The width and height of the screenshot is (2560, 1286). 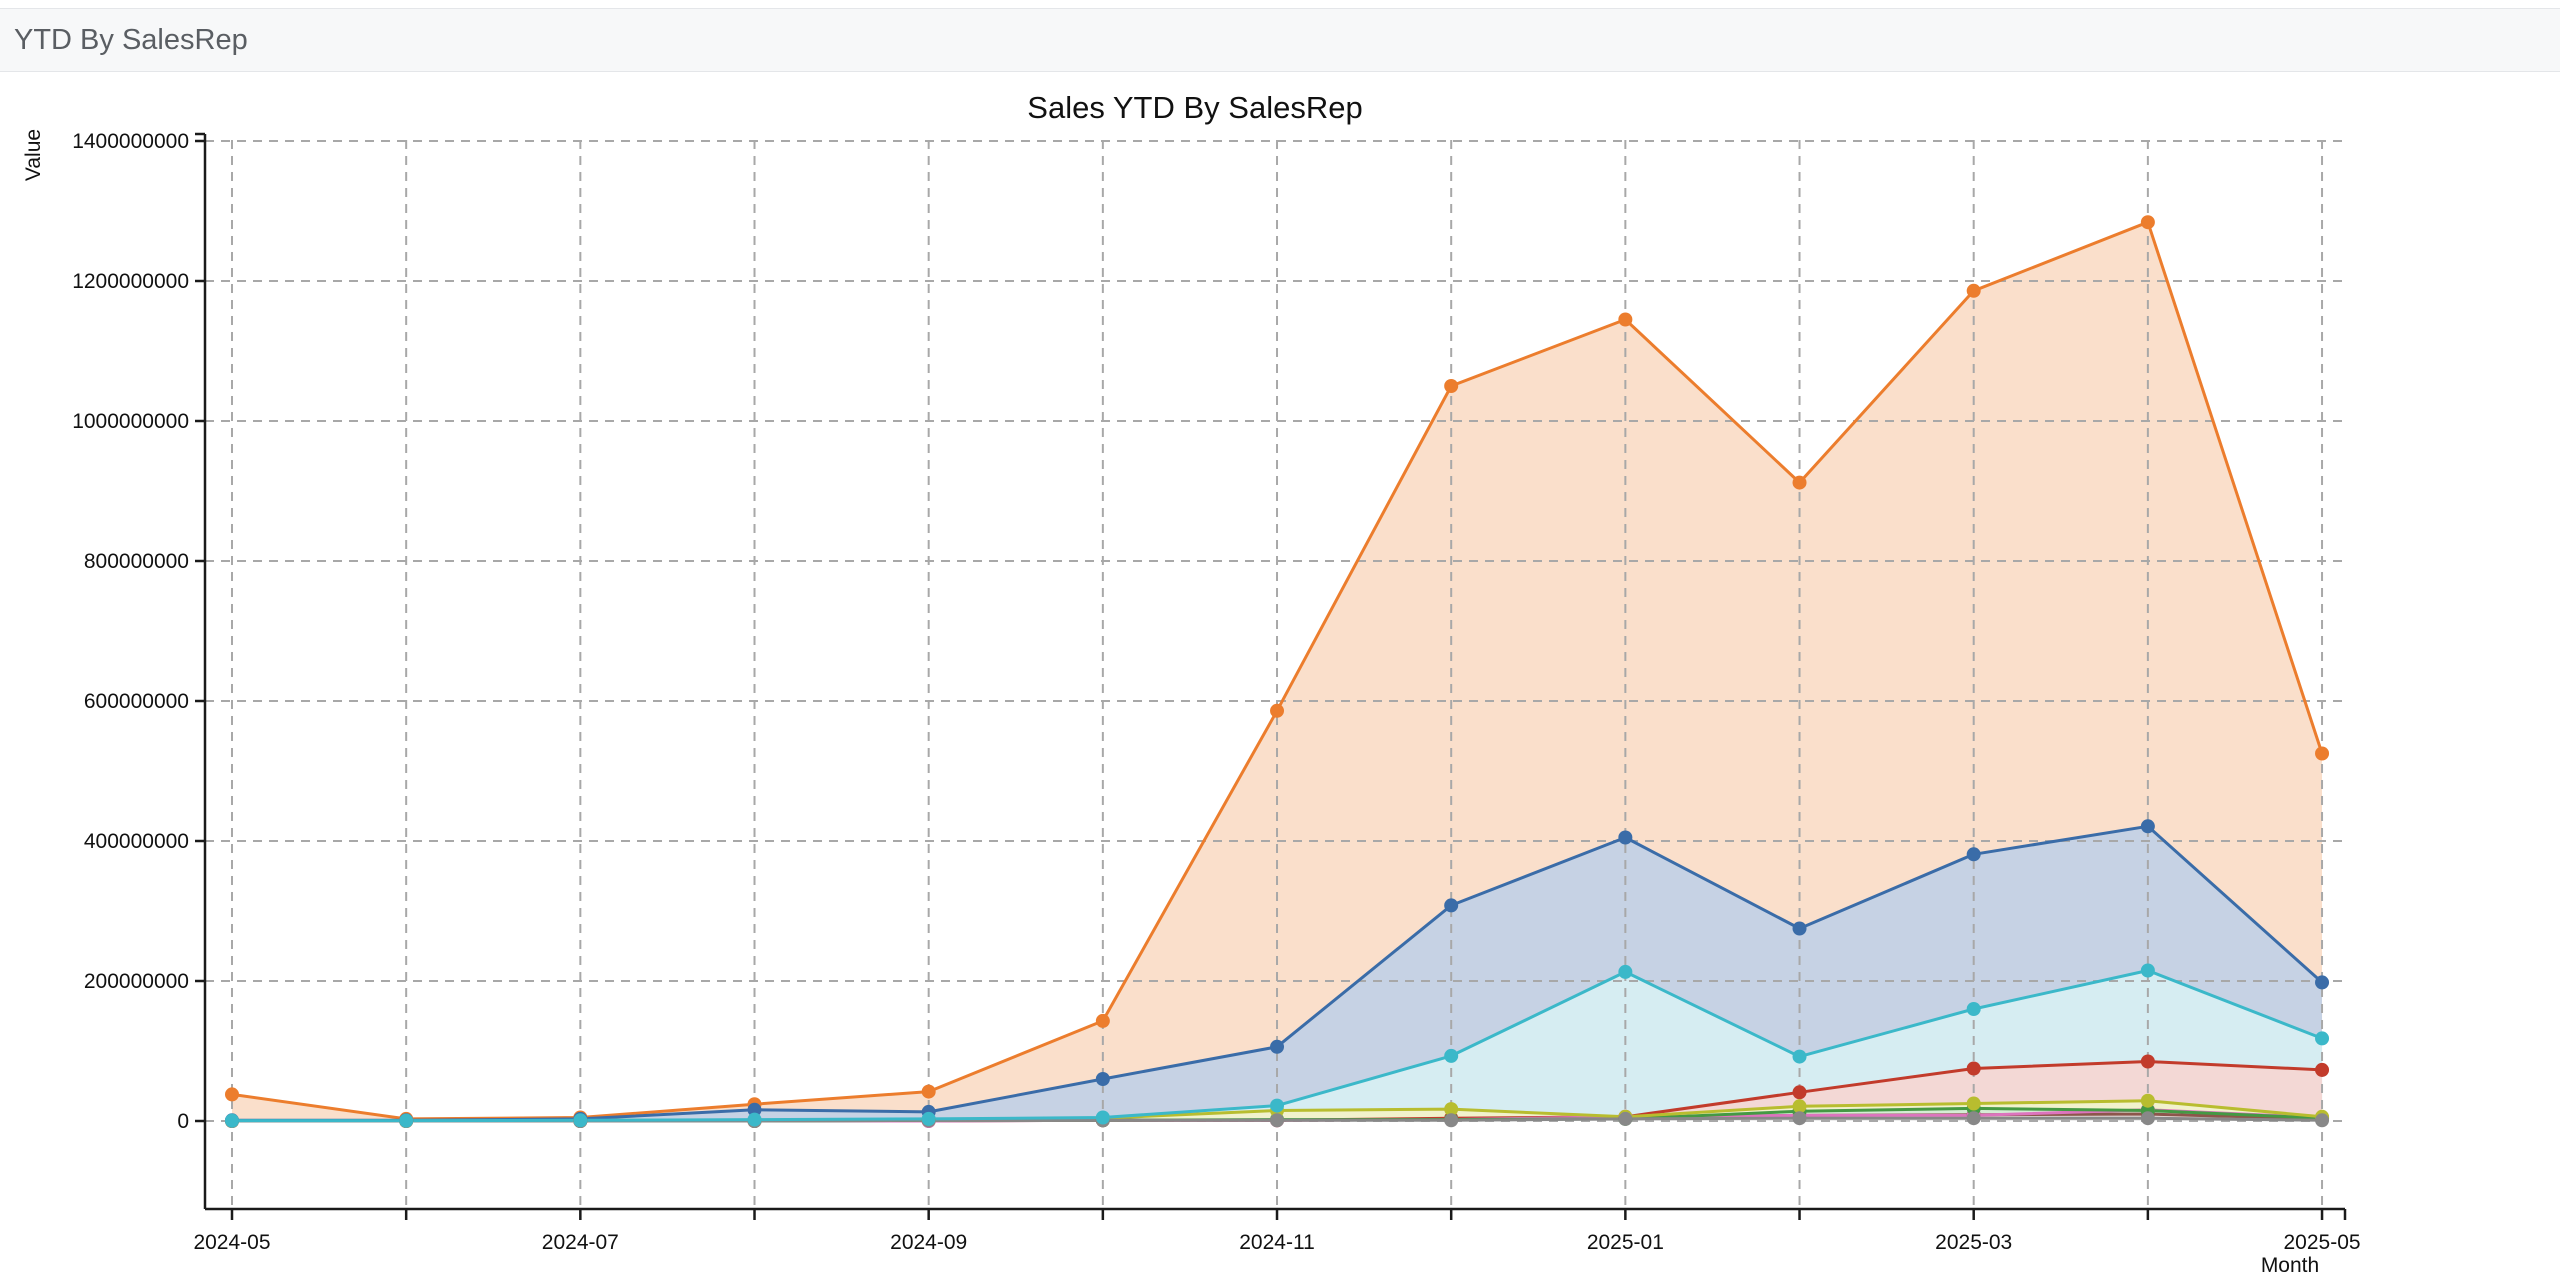 What do you see at coordinates (136, 561) in the screenshot?
I see `y-tick-label: 800000000` at bounding box center [136, 561].